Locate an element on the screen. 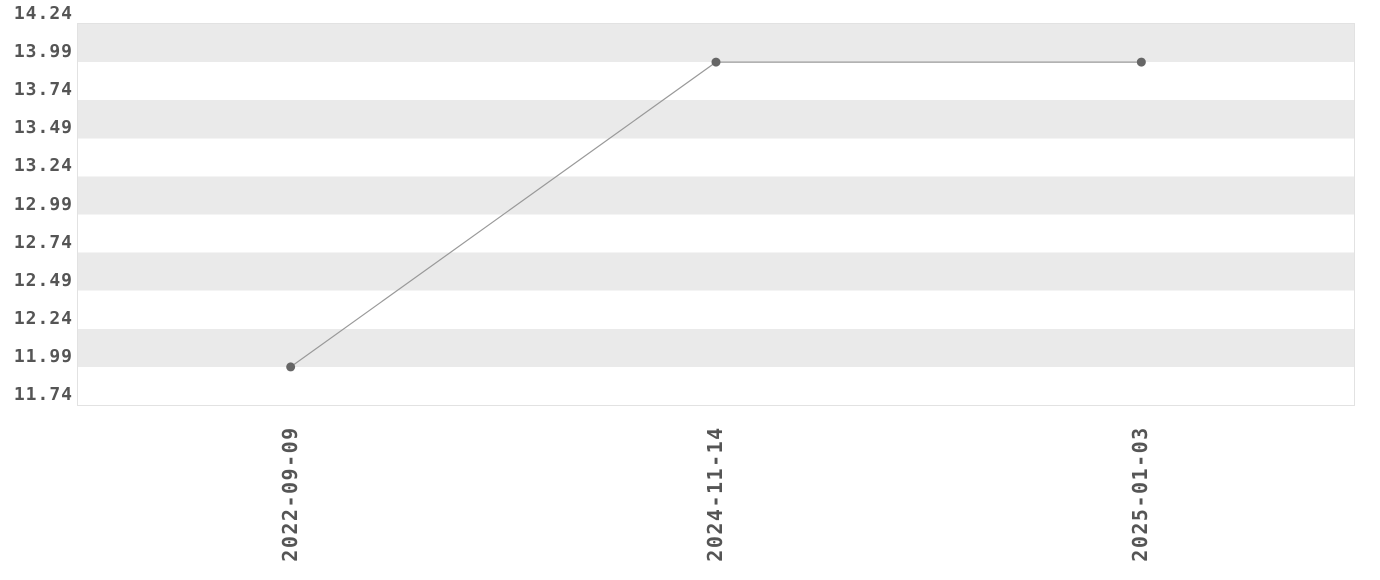 The height and width of the screenshot is (580, 1380). x-tick-label: 2024-11-14 is located at coordinates (715, 494).